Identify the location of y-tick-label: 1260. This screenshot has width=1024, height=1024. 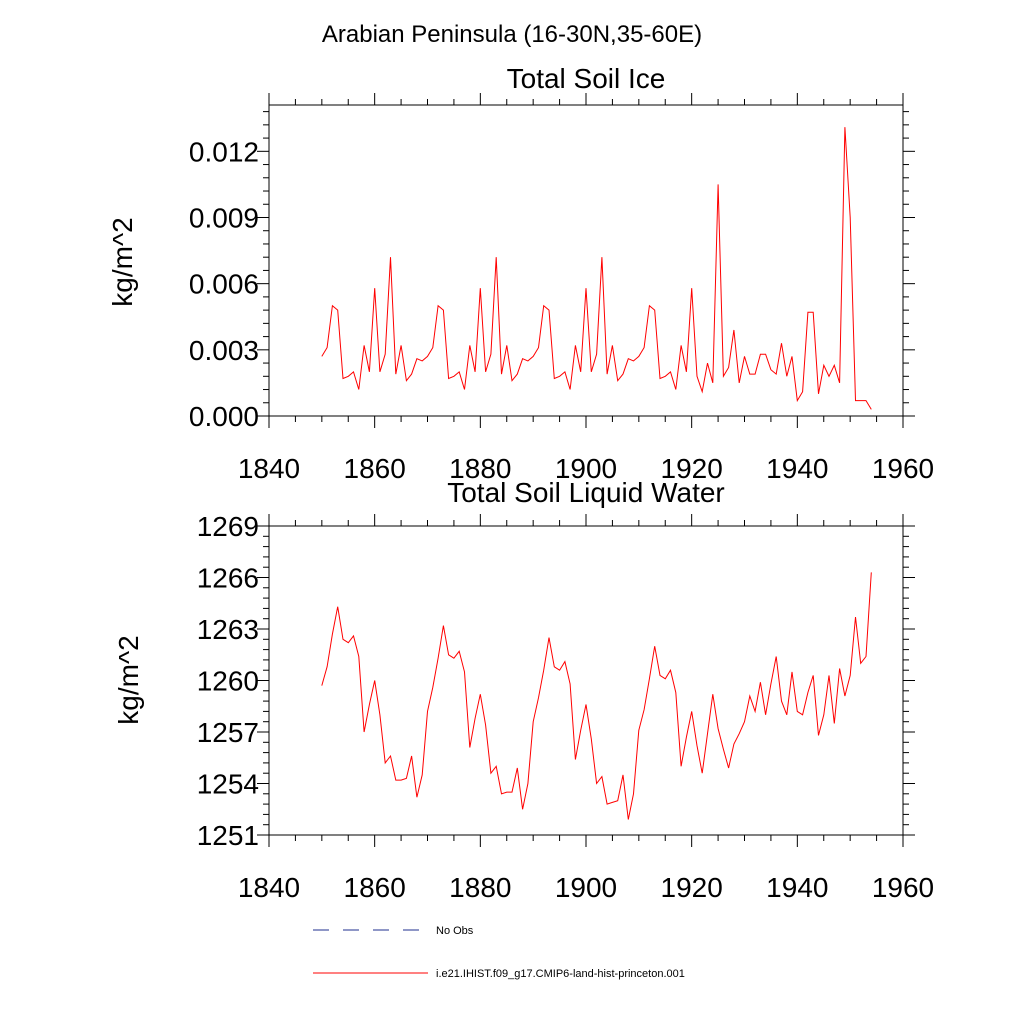
(228, 681).